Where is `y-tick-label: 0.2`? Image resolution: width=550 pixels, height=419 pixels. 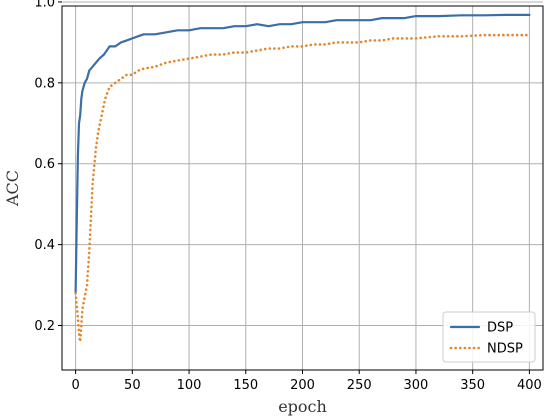 y-tick-label: 0.2 is located at coordinates (44, 326).